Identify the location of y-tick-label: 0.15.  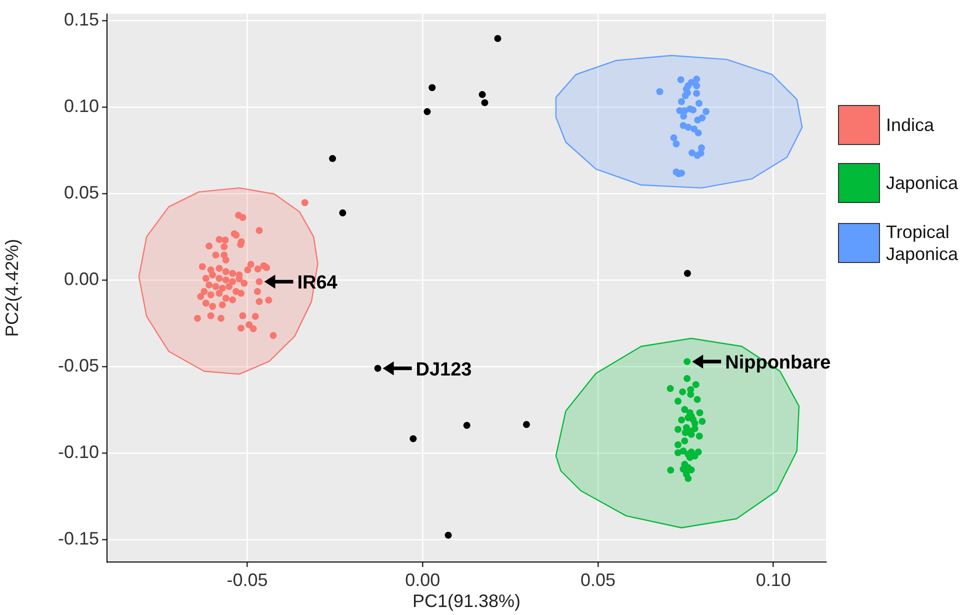
(81, 20).